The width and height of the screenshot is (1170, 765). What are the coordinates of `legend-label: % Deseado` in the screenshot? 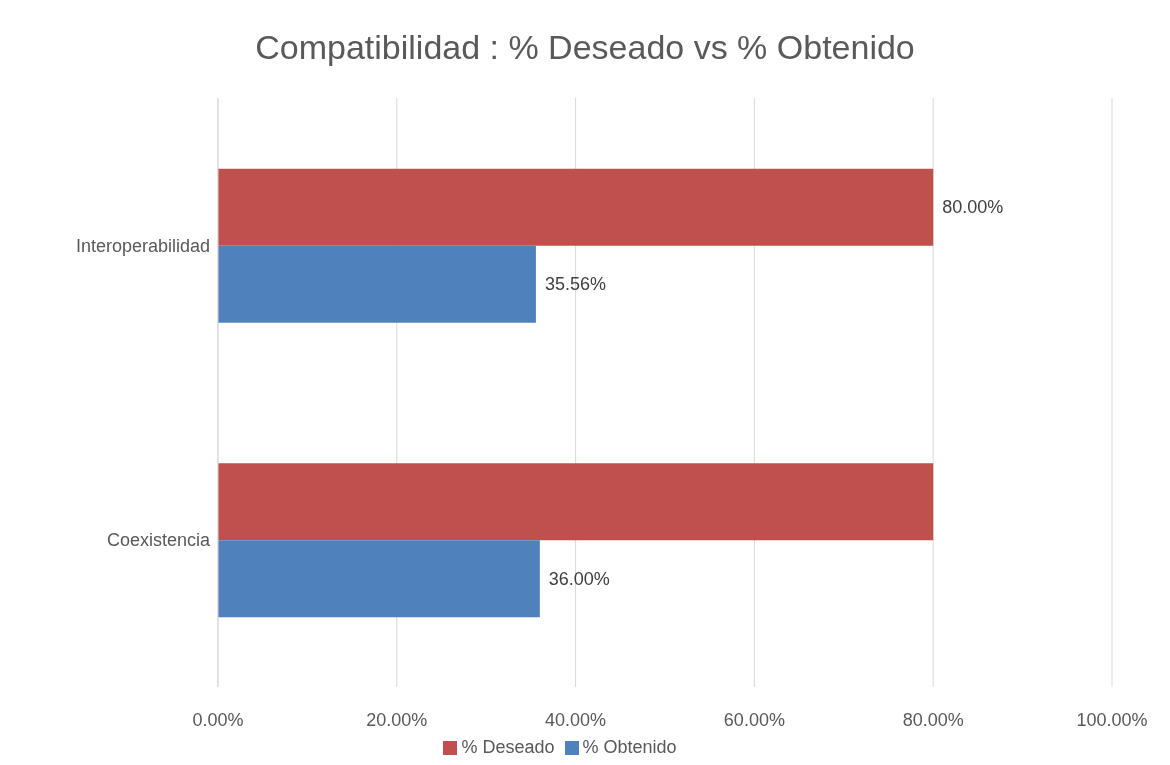 It's located at (508, 747).